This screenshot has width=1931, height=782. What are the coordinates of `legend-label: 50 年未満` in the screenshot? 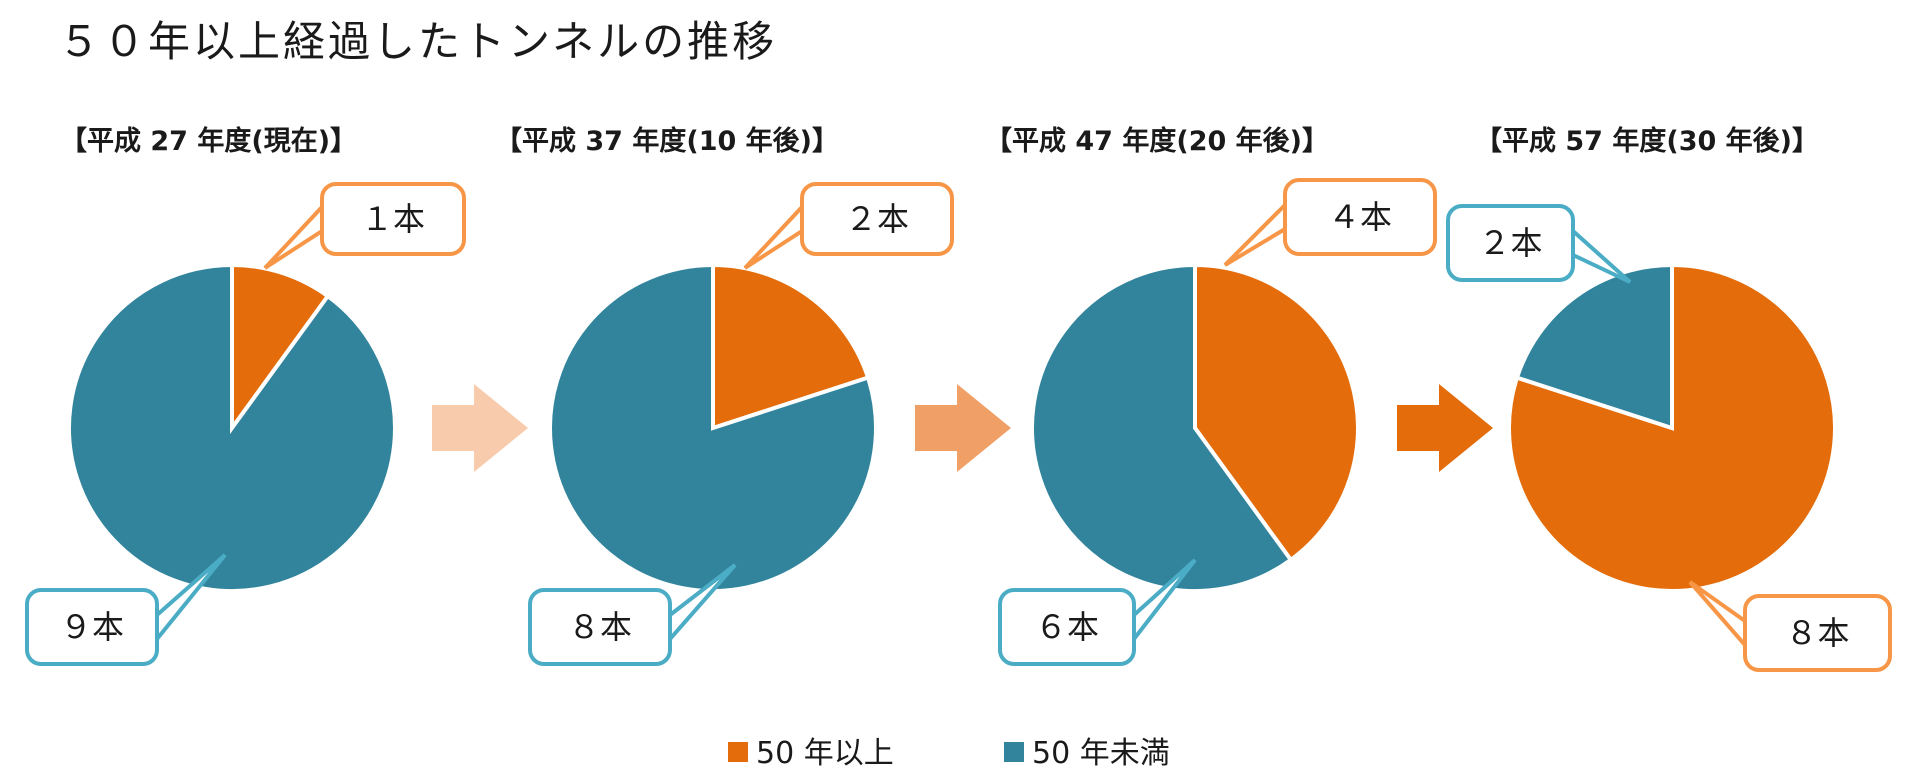 It's located at (1101, 753).